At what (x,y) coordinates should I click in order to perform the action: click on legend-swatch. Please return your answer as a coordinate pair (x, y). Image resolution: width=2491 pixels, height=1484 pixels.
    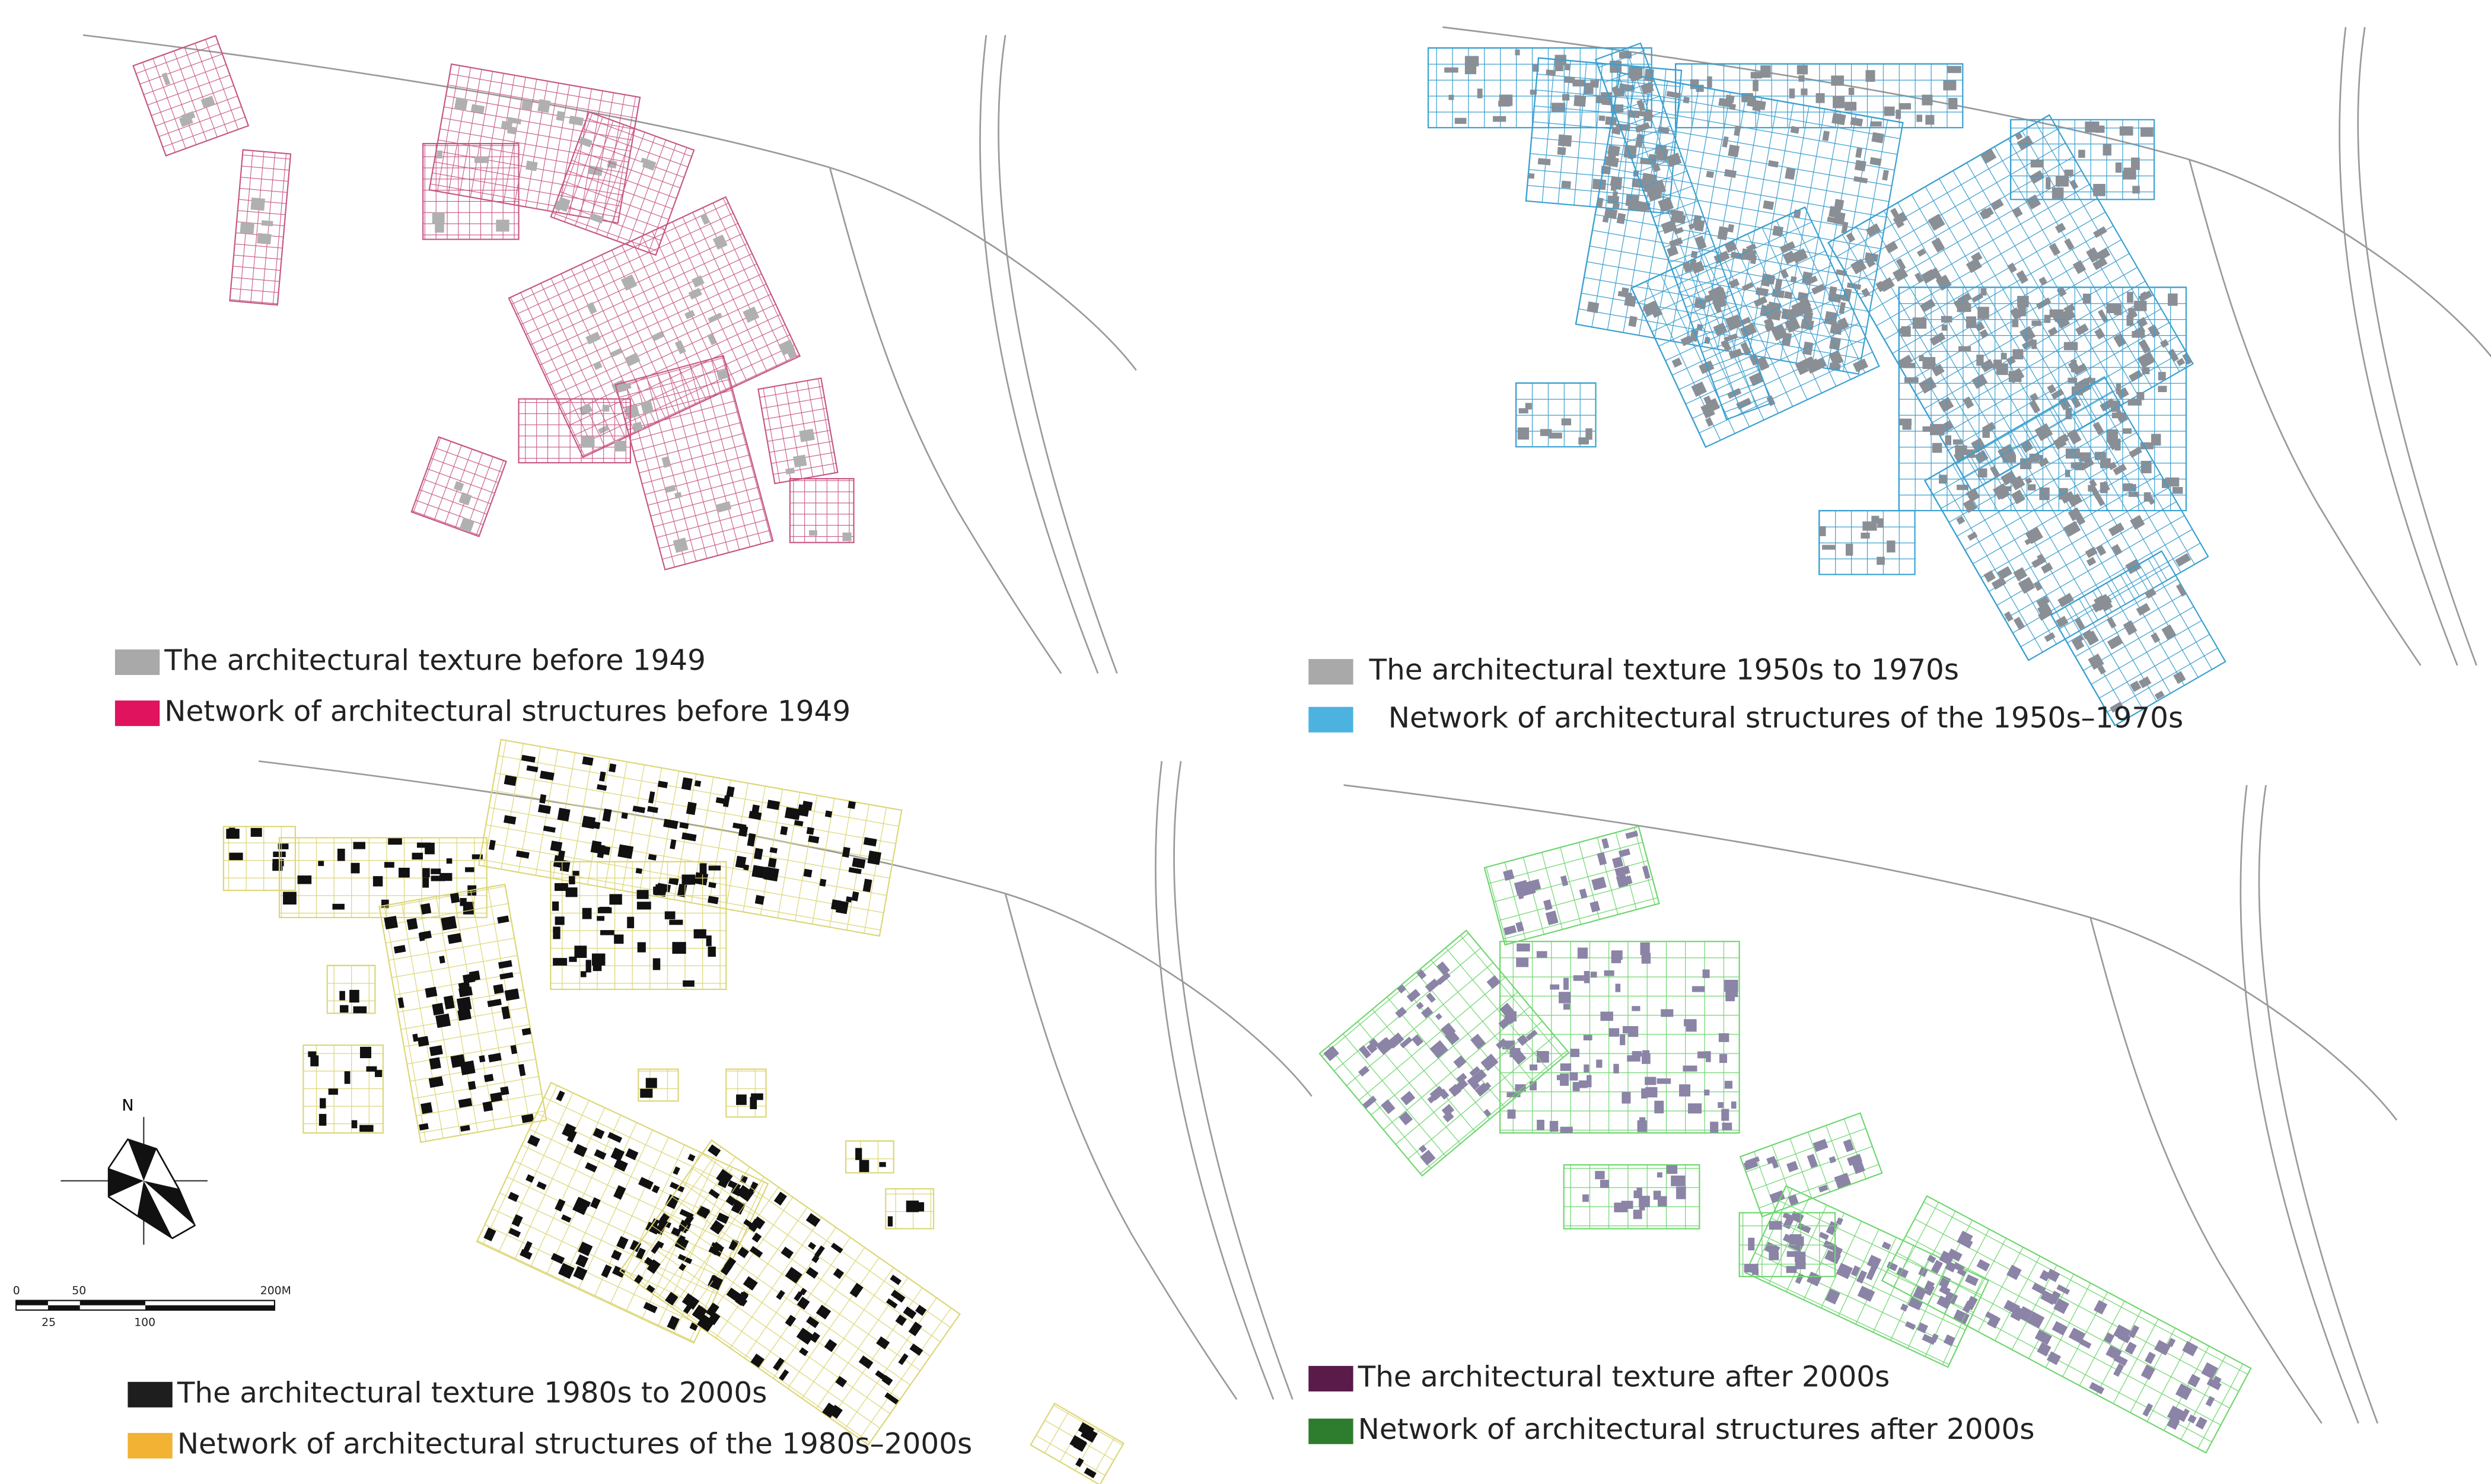
    Looking at the image, I should click on (1330, 1431).